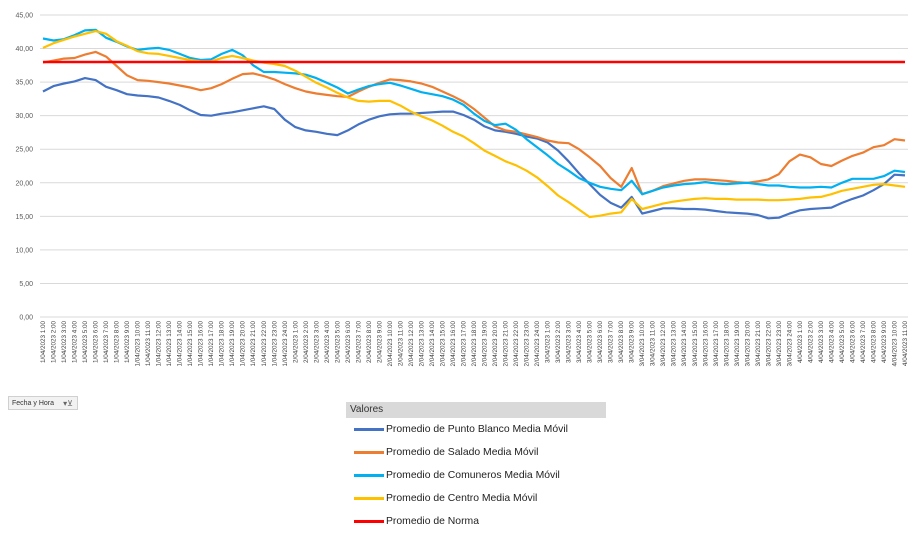 The image size is (923, 549). Describe the element at coordinates (26, 318) in the screenshot. I see `y-tick-label: 0,00` at that location.